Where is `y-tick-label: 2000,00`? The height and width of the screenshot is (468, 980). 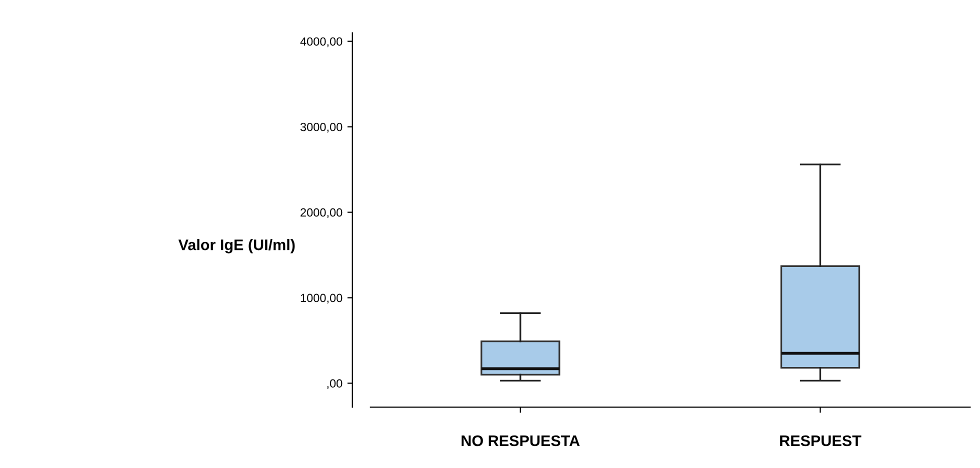 y-tick-label: 2000,00 is located at coordinates (321, 213).